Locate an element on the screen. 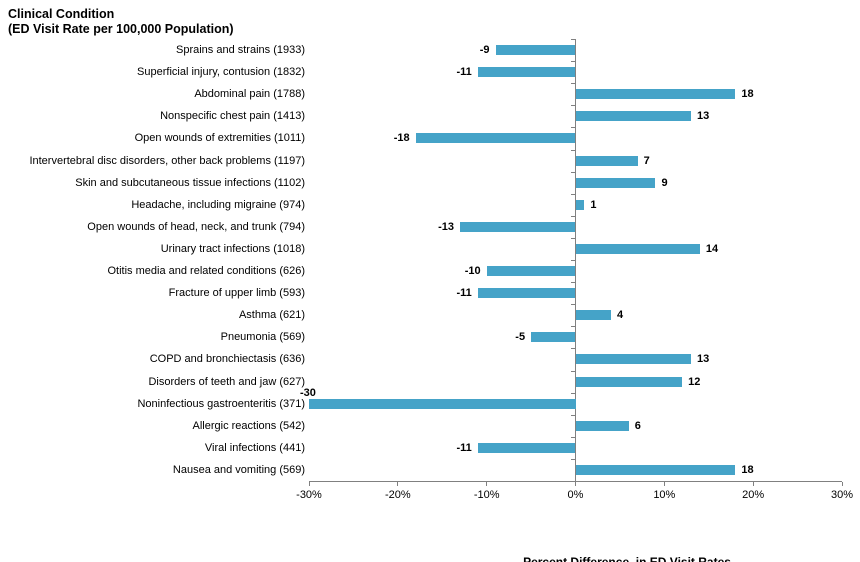 This screenshot has height=562, width=860. y-axis-title-line2: (ED Visit Rate per 100,000 Population) is located at coordinates (121, 29).